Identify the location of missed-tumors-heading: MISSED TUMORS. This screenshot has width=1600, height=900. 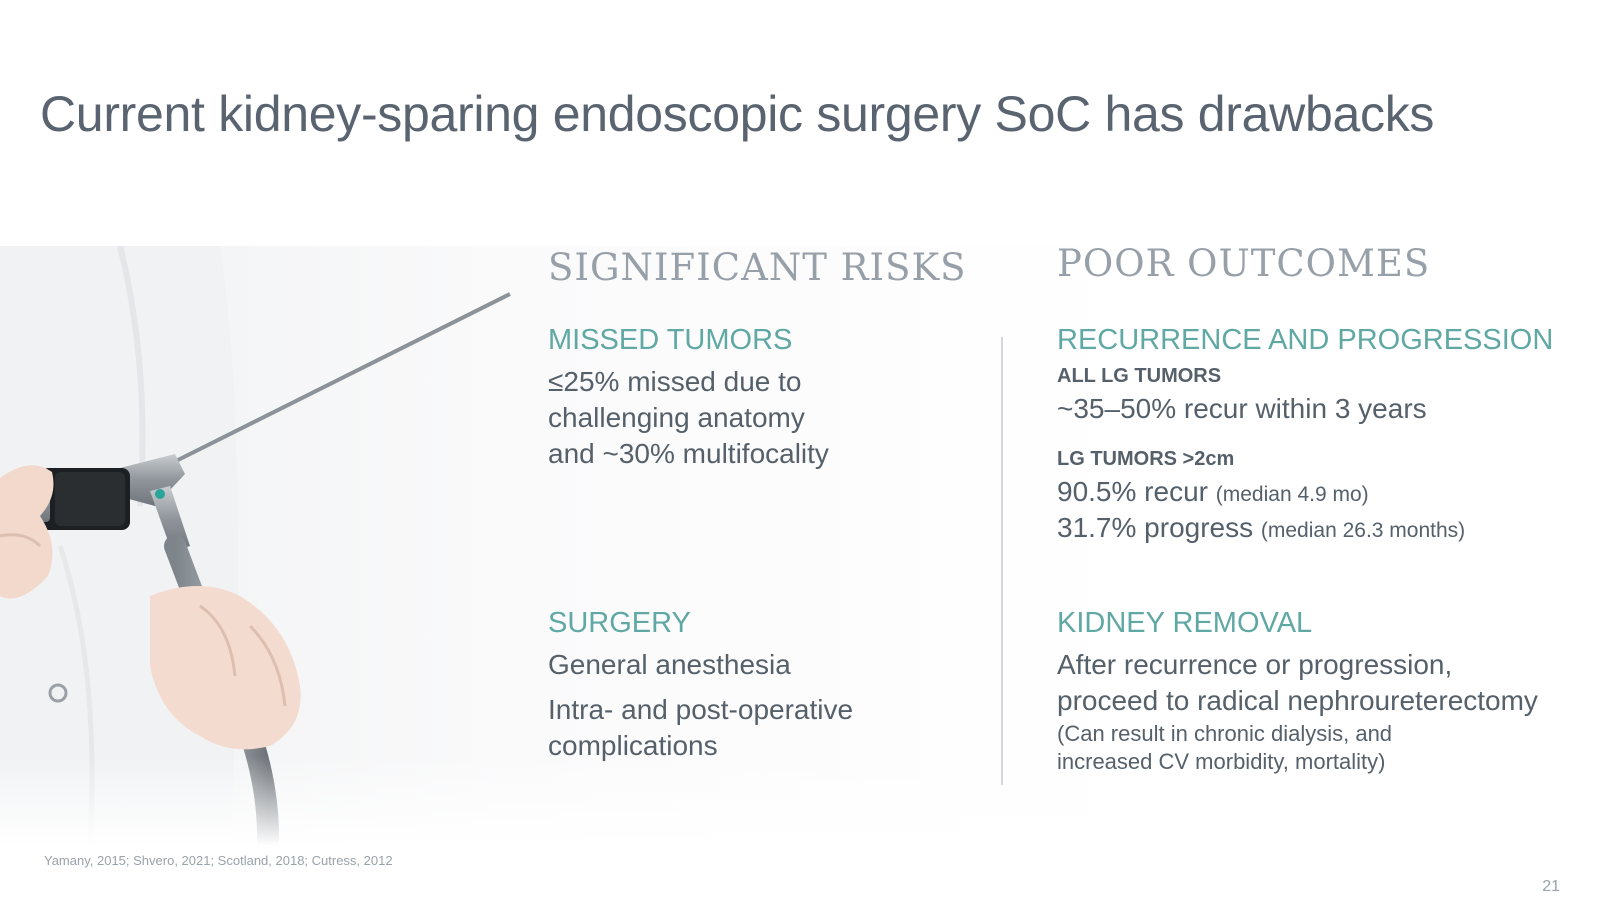
(670, 340).